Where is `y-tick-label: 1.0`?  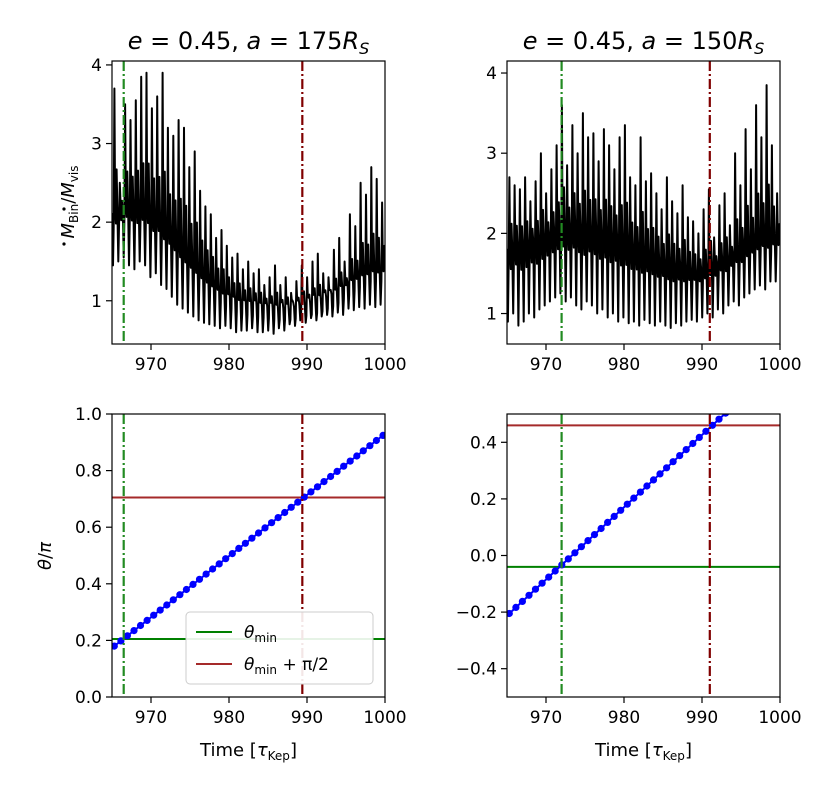 y-tick-label: 1.0 is located at coordinates (88, 415).